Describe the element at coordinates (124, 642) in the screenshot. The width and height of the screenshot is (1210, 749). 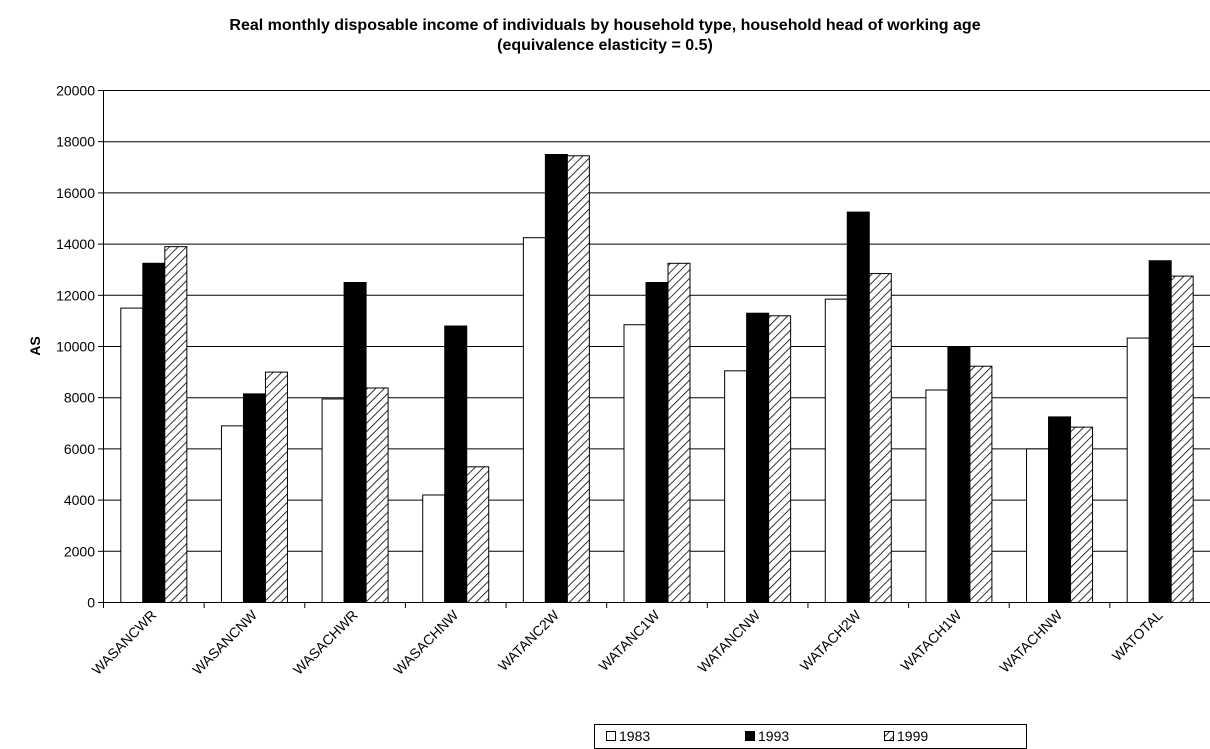
I see `x-tick-label: WASANCWR` at that location.